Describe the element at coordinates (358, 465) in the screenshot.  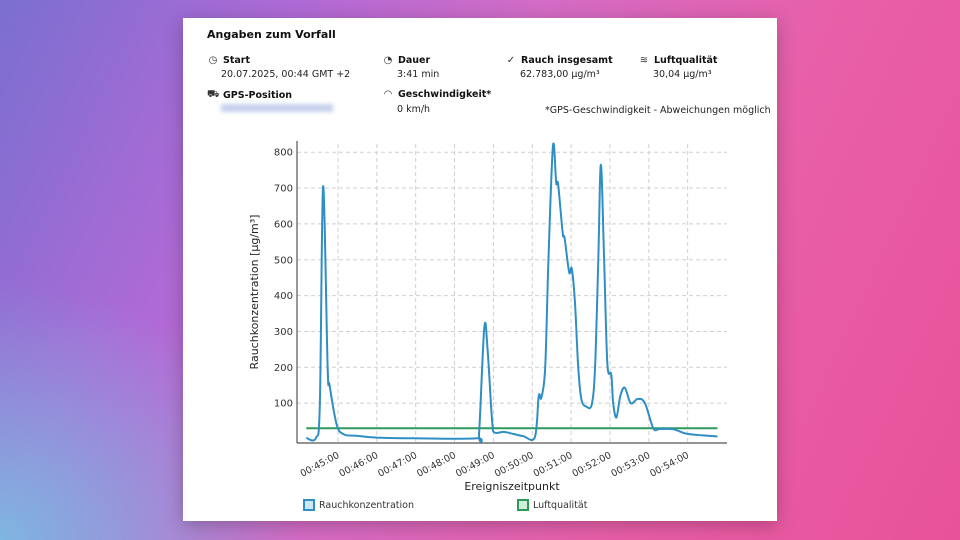
I see `x-tick-label: 00:46:00` at that location.